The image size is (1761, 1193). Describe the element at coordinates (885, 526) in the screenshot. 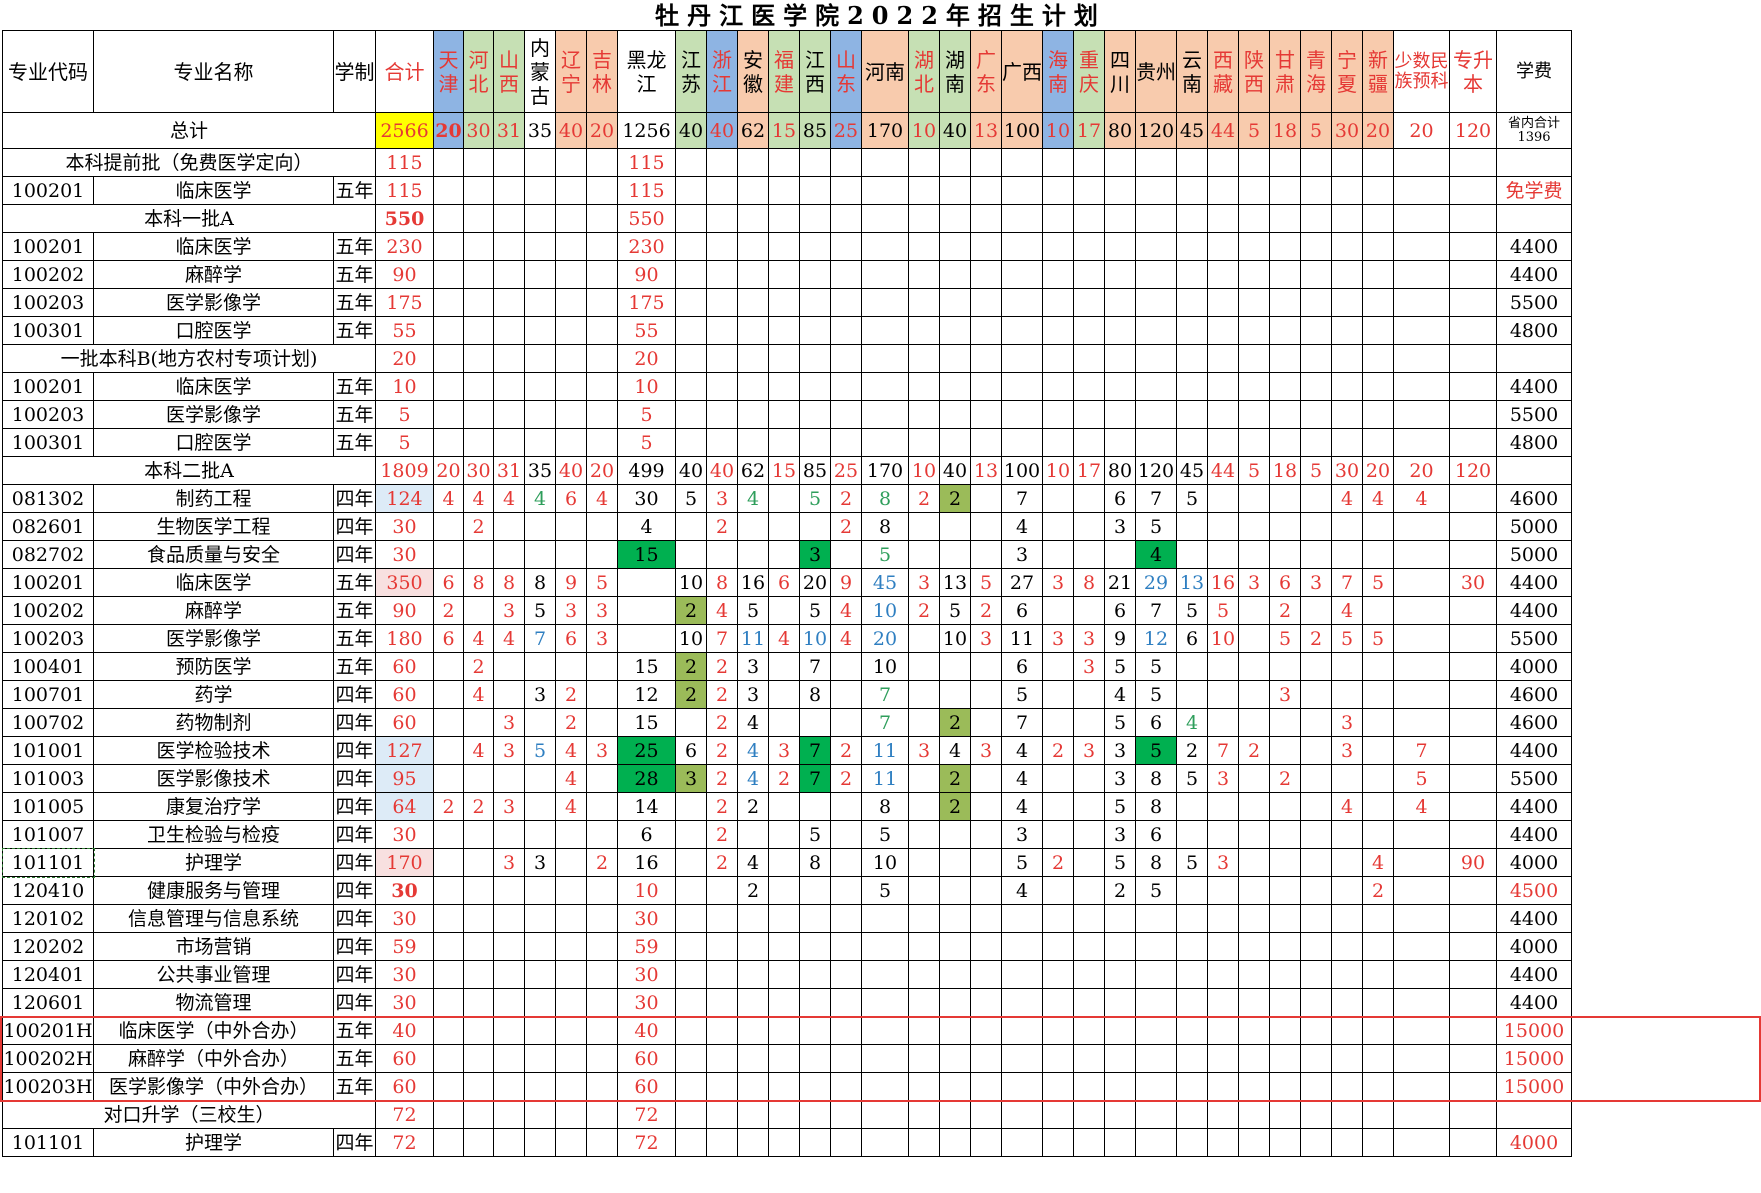

I see `table-cell: 8` at that location.